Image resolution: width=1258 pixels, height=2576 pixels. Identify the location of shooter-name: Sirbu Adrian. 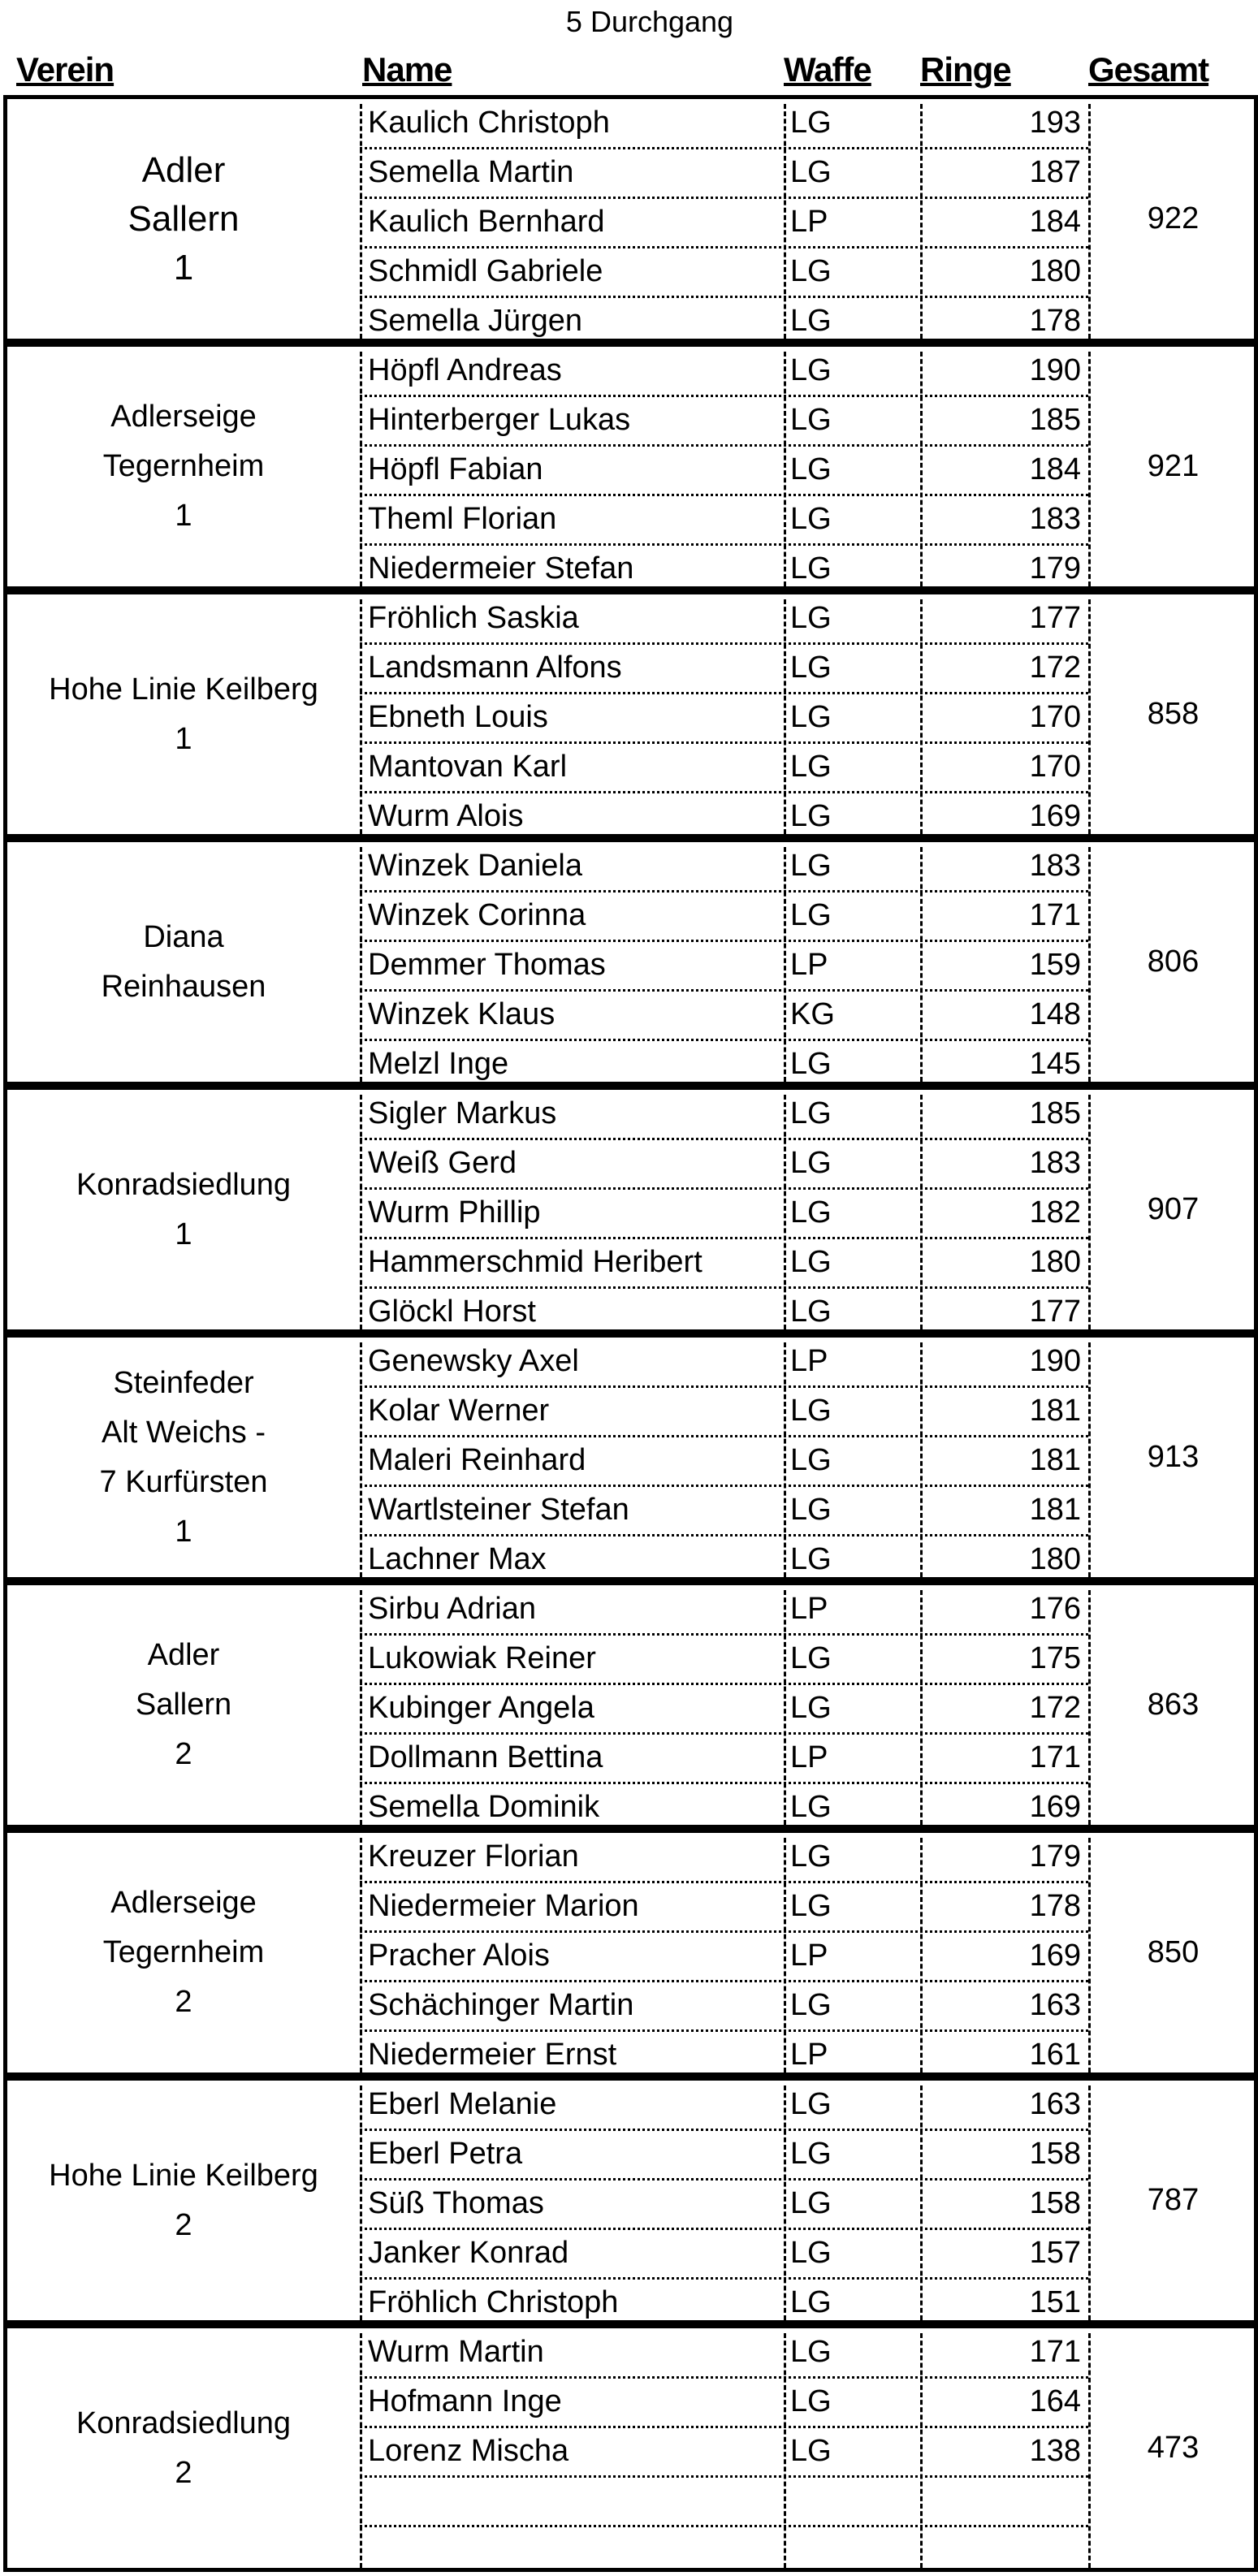
(452, 1609).